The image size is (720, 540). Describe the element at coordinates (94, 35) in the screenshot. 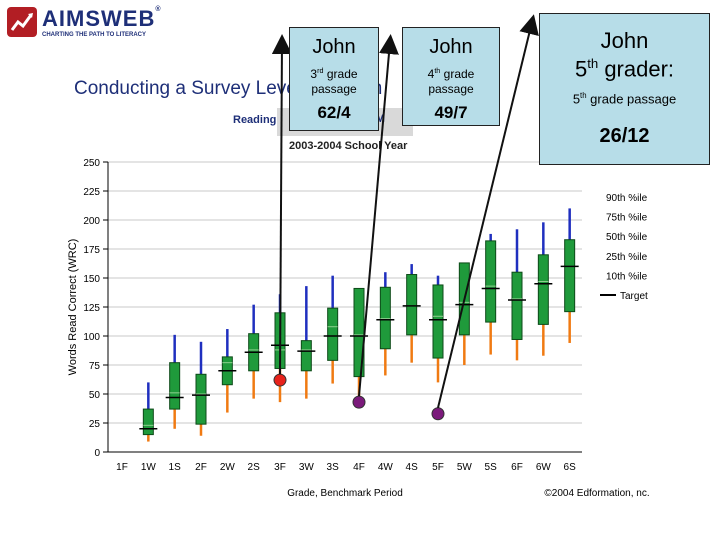

I see `logo-tagline: CHARTING THE PATH TO LITERACY` at that location.